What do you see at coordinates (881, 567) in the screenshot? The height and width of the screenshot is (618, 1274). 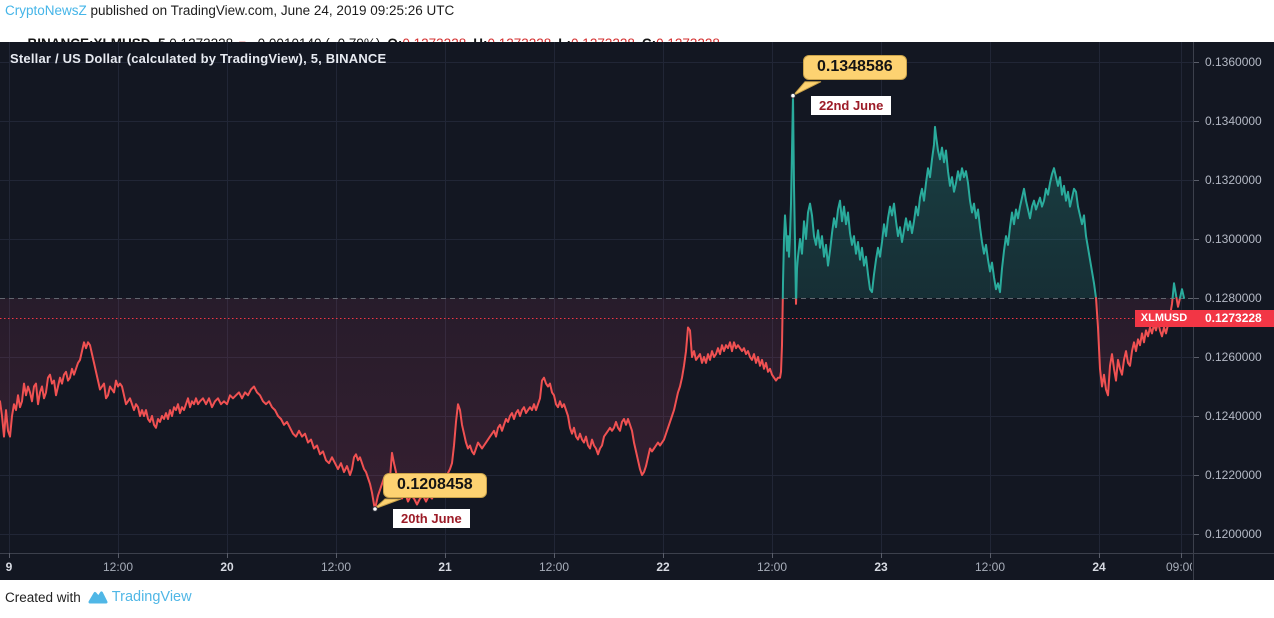 I see `time-axis-label: 23` at bounding box center [881, 567].